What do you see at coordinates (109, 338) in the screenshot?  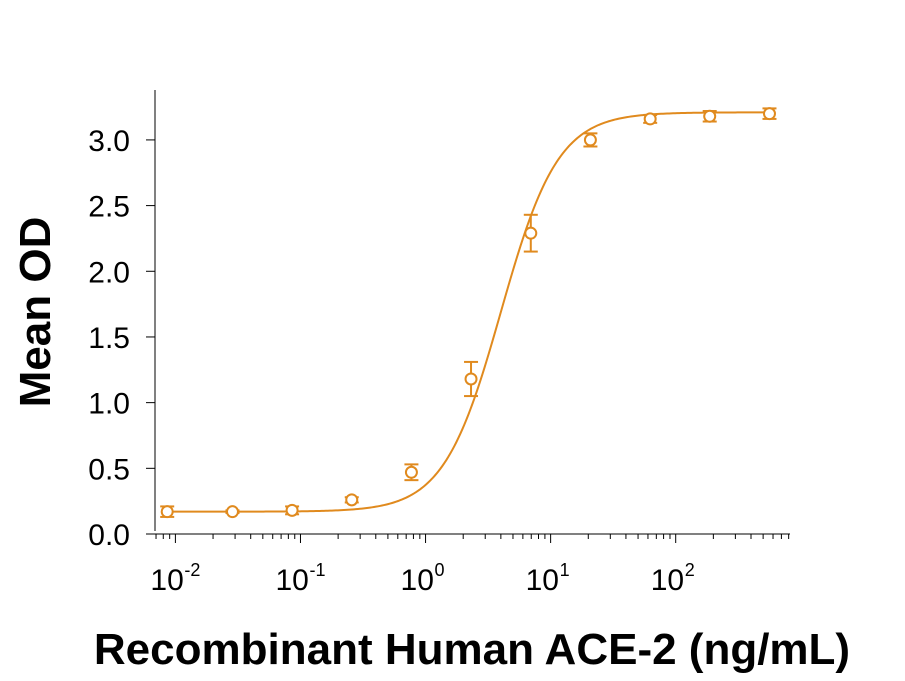 I see `y-tick-label: 1.5` at bounding box center [109, 338].